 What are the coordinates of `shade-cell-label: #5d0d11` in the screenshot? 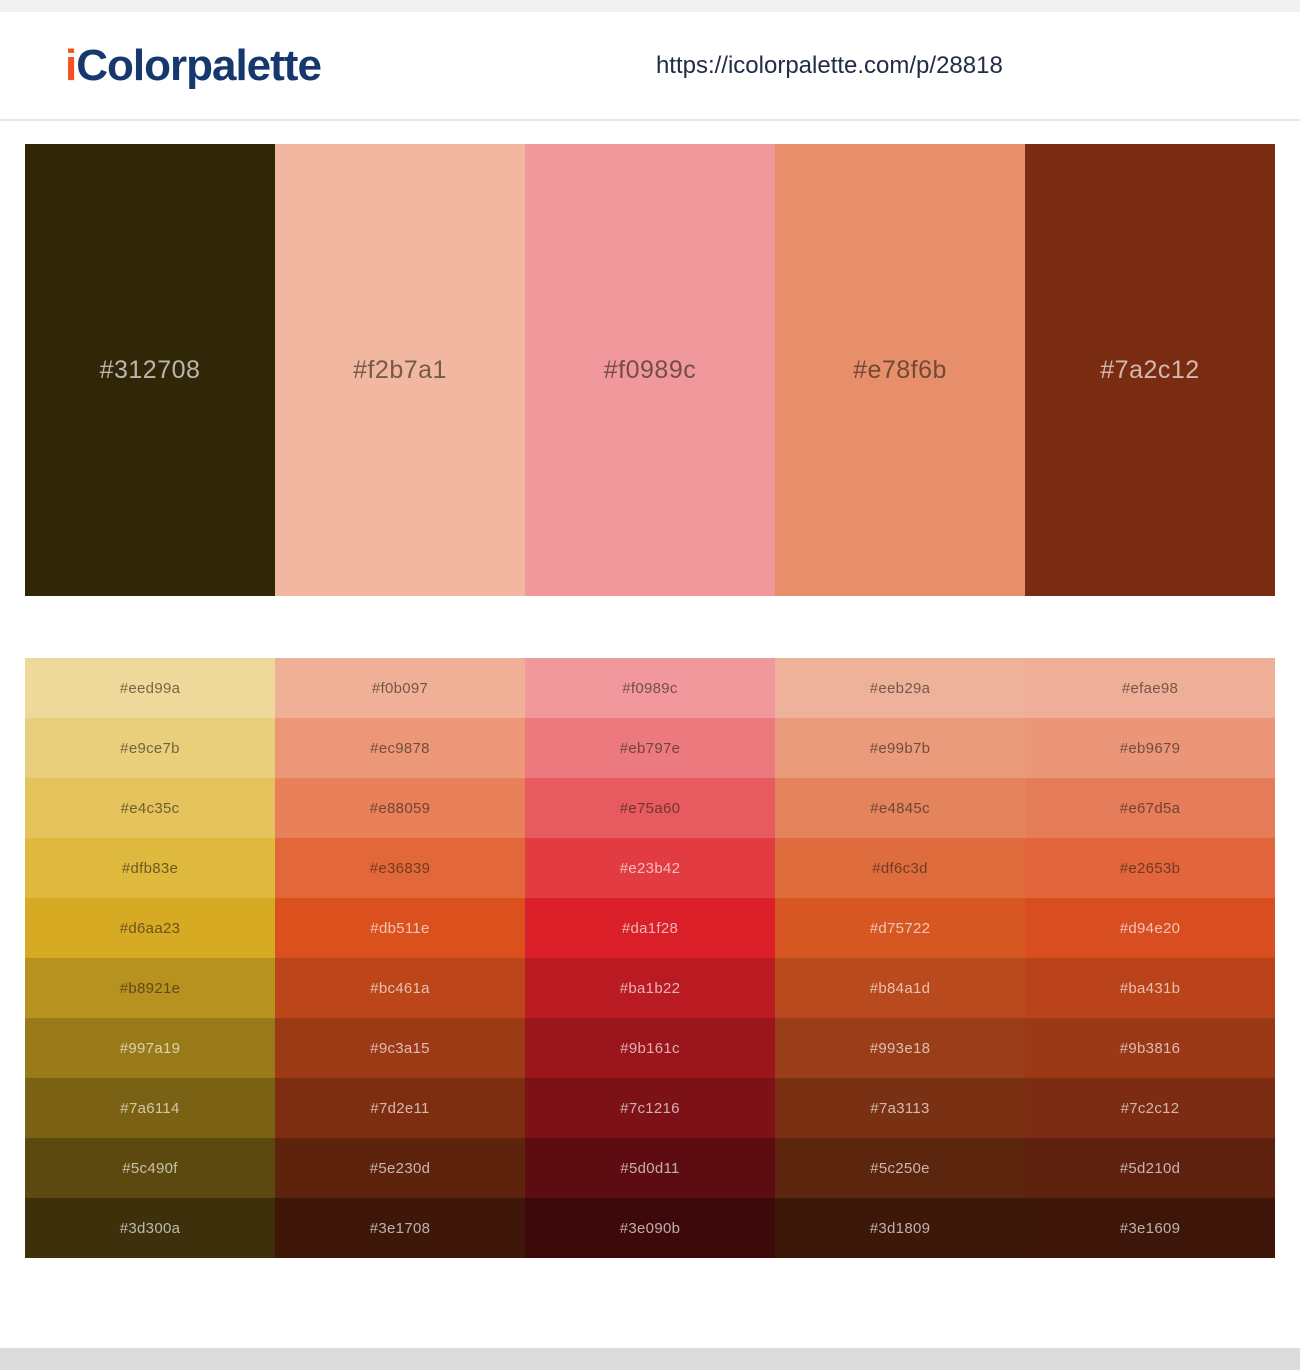 It's located at (650, 1168).